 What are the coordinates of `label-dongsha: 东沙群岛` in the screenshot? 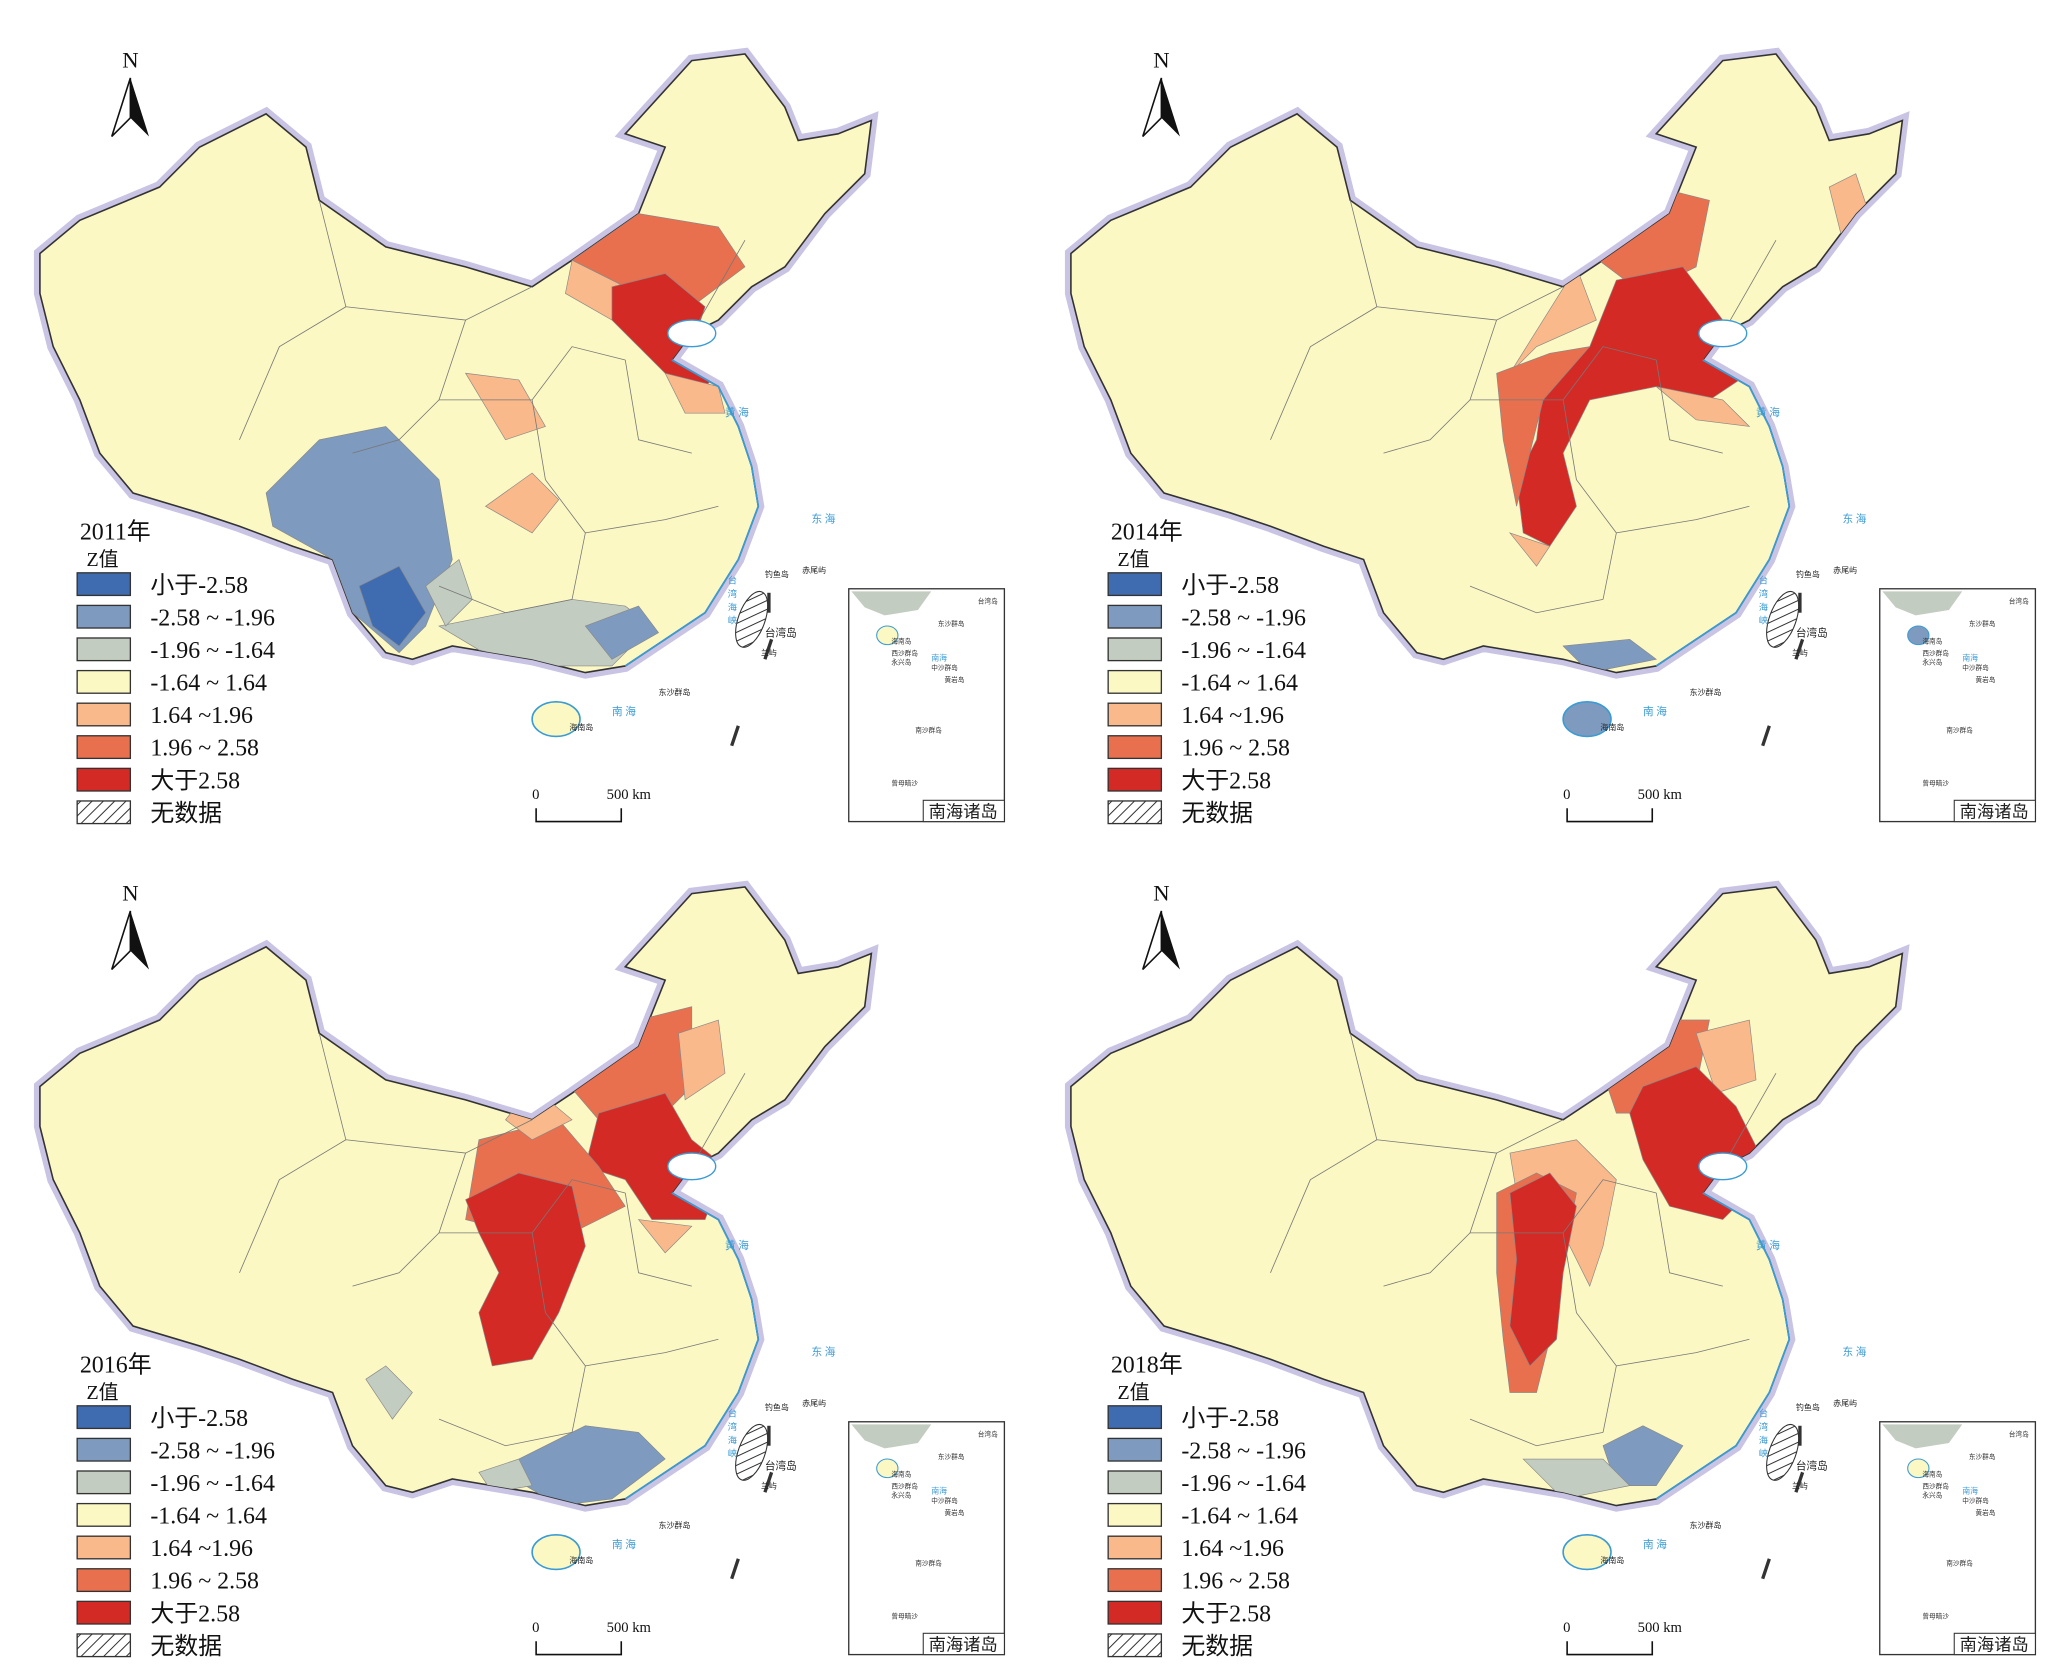 It's located at (675, 1525).